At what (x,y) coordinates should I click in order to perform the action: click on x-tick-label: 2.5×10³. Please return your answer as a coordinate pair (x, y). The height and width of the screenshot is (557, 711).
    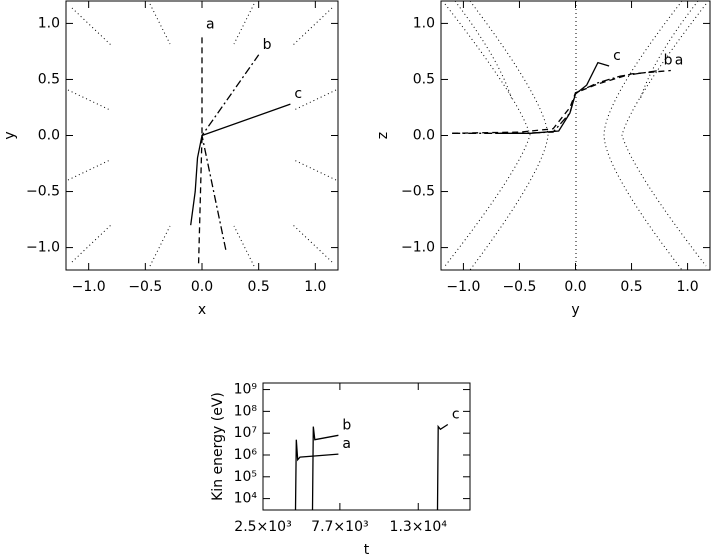
    Looking at the image, I should click on (262, 527).